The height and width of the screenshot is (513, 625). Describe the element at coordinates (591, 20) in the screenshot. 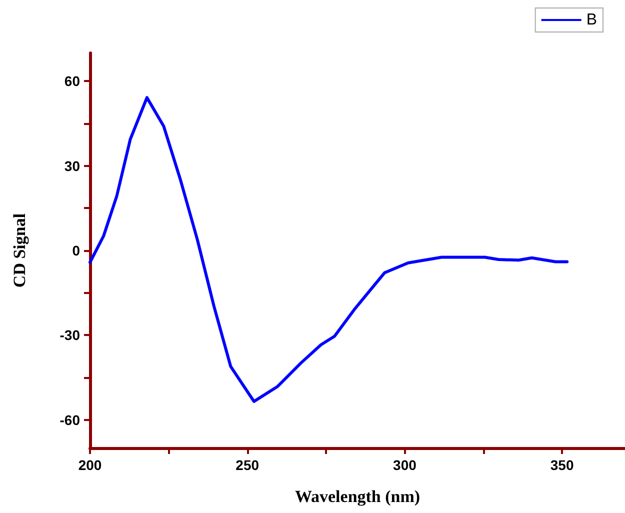

I see `legend-label: B` at that location.